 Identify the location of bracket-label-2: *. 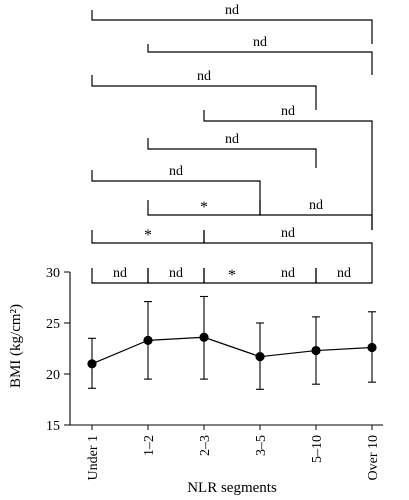
(232, 275).